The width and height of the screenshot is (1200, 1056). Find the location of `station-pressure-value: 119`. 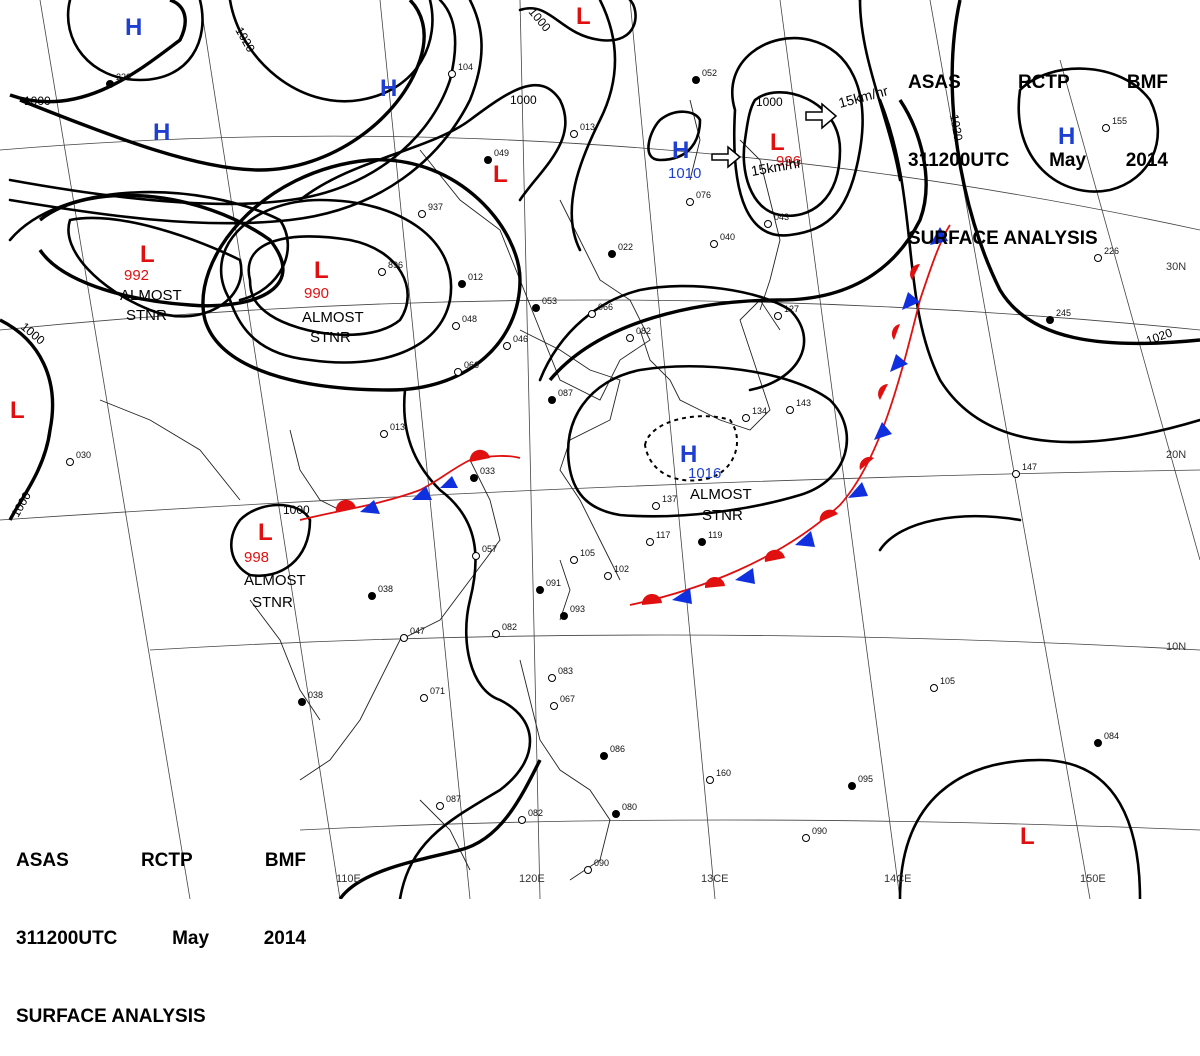

station-pressure-value: 119 is located at coordinates (715, 535).